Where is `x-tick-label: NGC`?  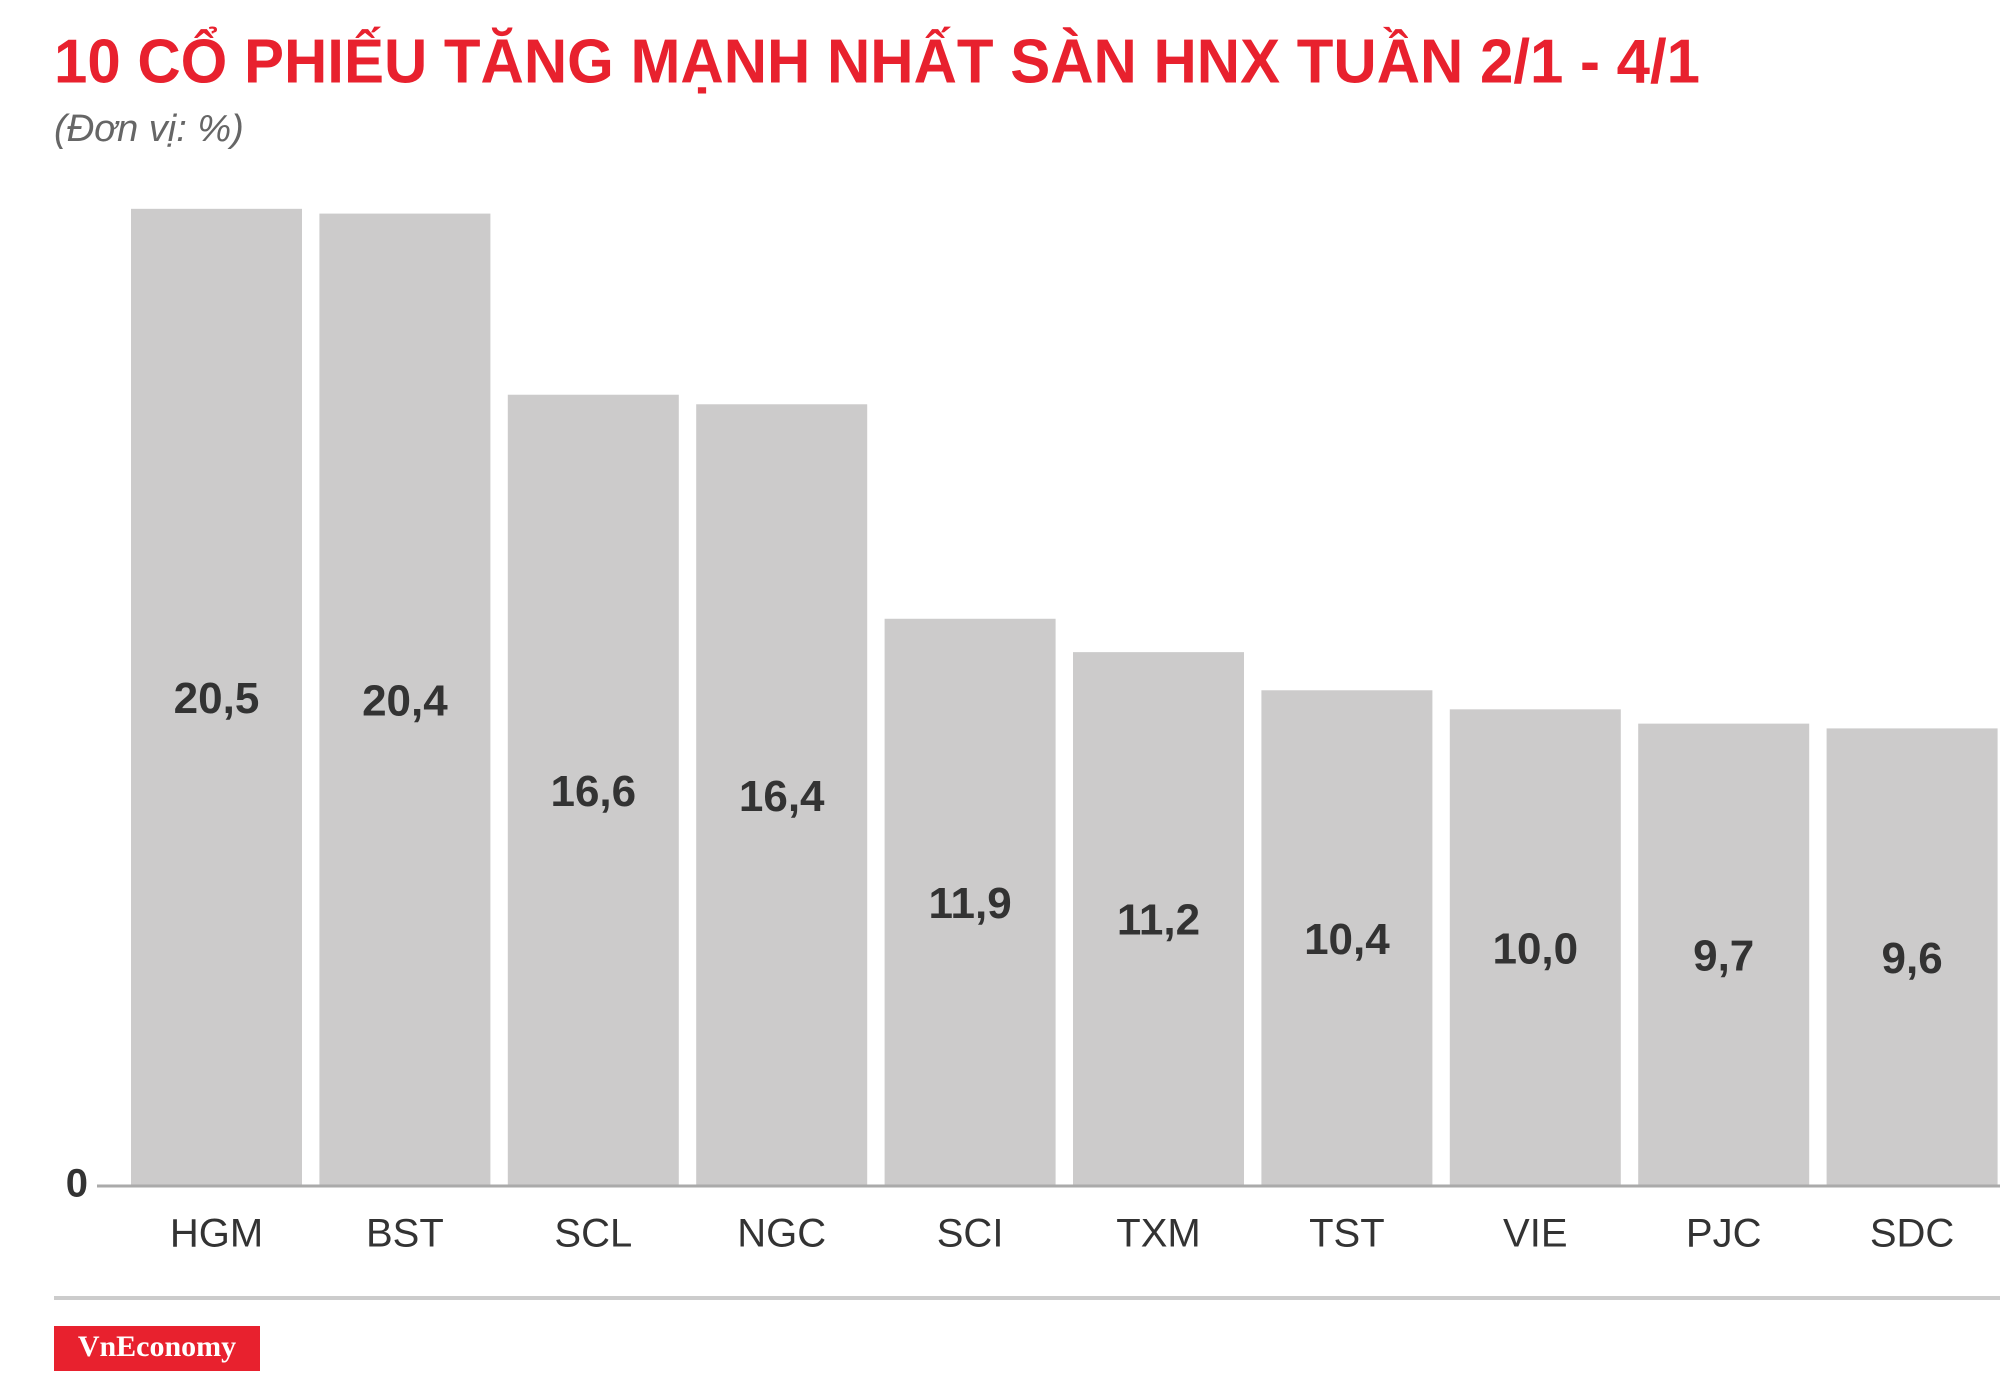
x-tick-label: NGC is located at coordinates (781, 1234).